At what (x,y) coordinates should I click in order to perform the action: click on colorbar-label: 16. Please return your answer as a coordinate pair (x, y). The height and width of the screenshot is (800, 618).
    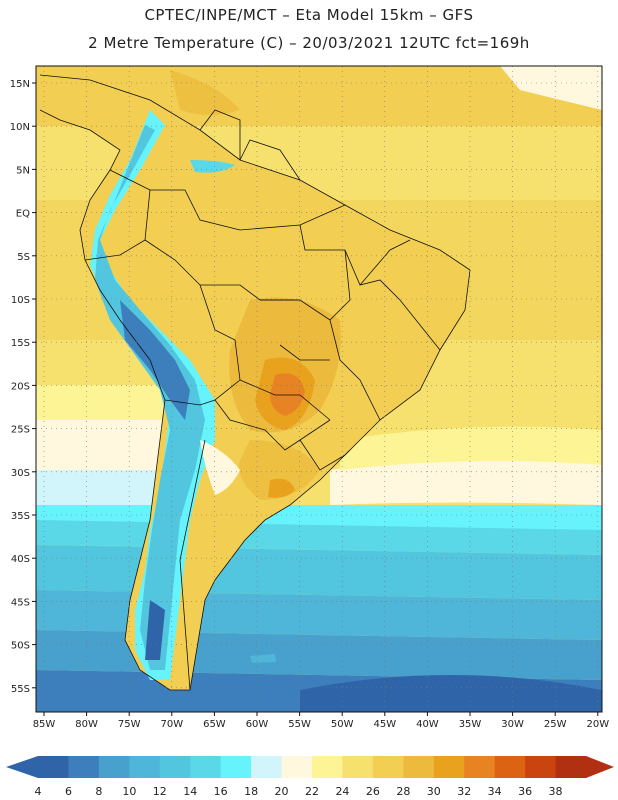
    Looking at the image, I should click on (221, 791).